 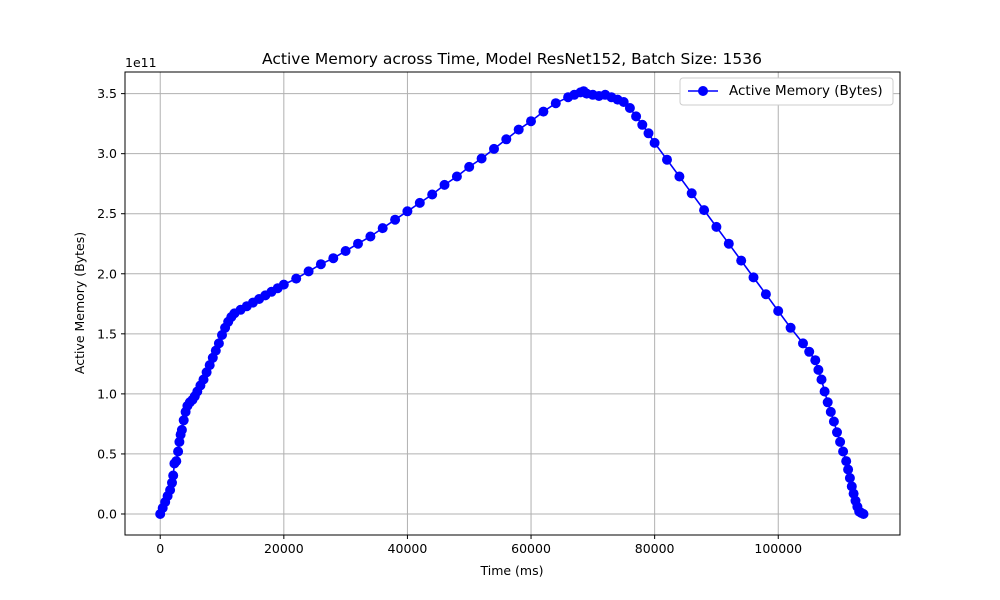 I want to click on y-axis: 0.0 0.5 1.0 1.5 2.0 2.5 3.0 3.5, so click(x=111, y=303).